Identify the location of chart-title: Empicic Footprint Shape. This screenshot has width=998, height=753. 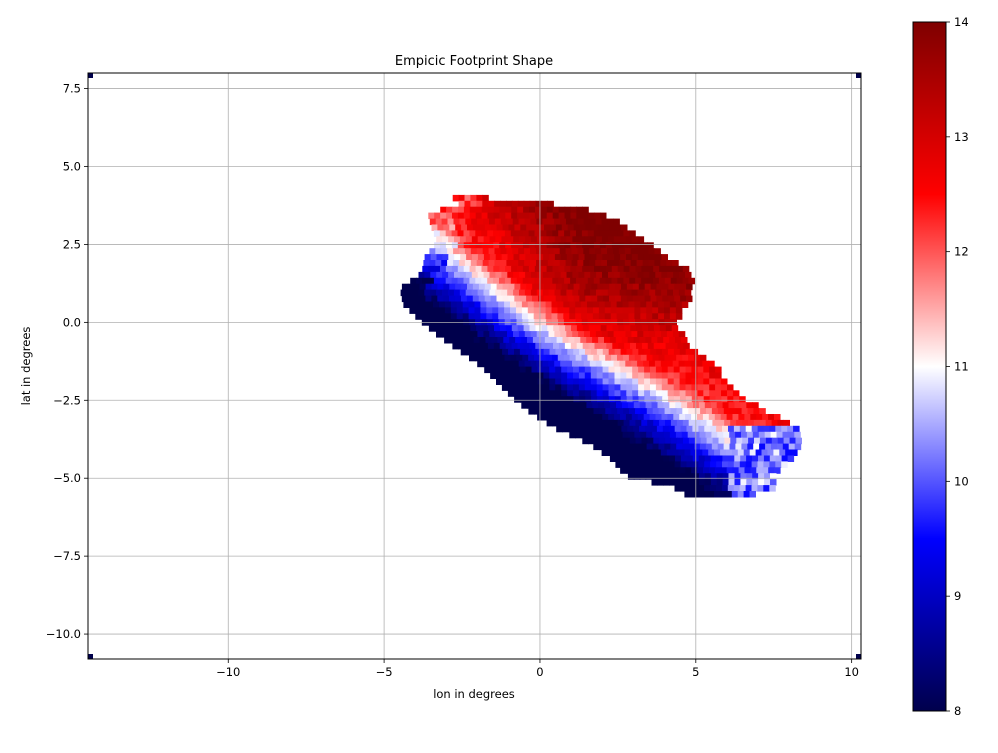
(474, 61).